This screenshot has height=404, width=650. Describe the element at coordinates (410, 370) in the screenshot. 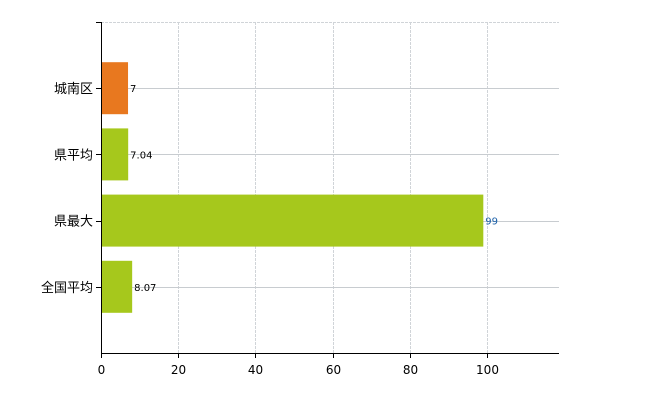

I see `x-tick-label: 80` at that location.